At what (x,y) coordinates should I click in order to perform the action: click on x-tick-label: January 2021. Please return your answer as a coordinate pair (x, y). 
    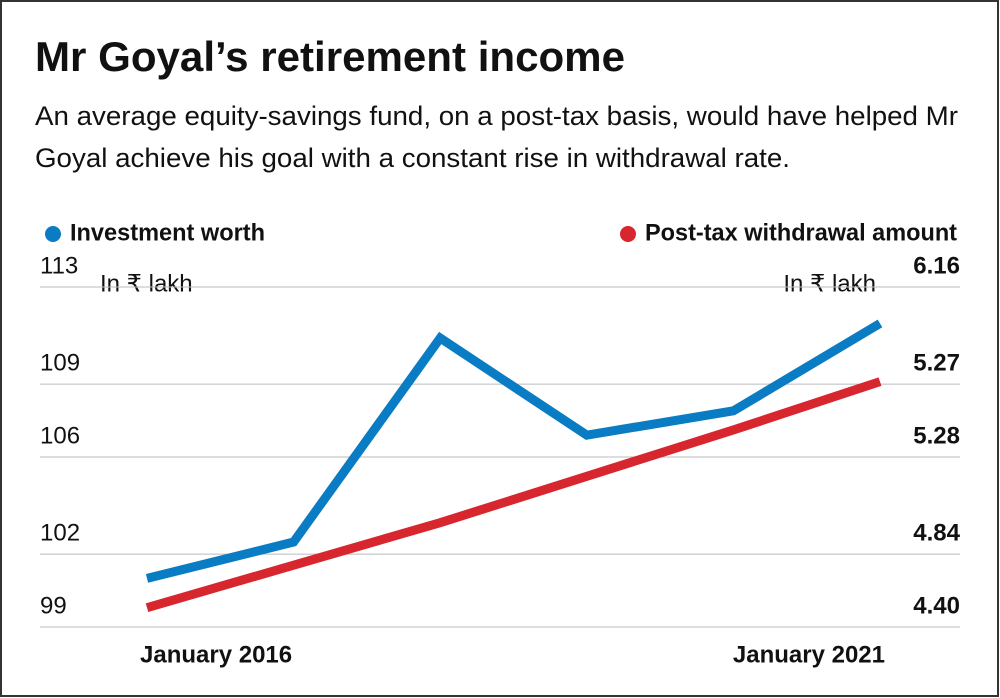
    Looking at the image, I should click on (809, 654).